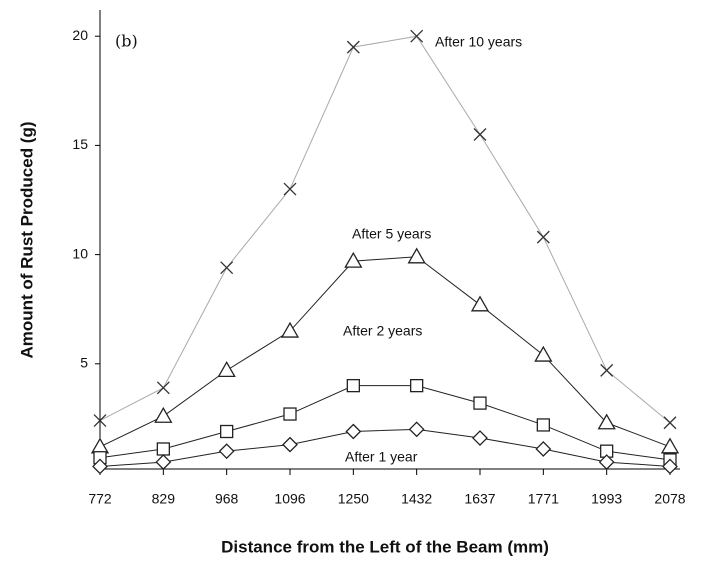 This screenshot has width=701, height=563. I want to click on x-tick-label: 1250, so click(353, 499).